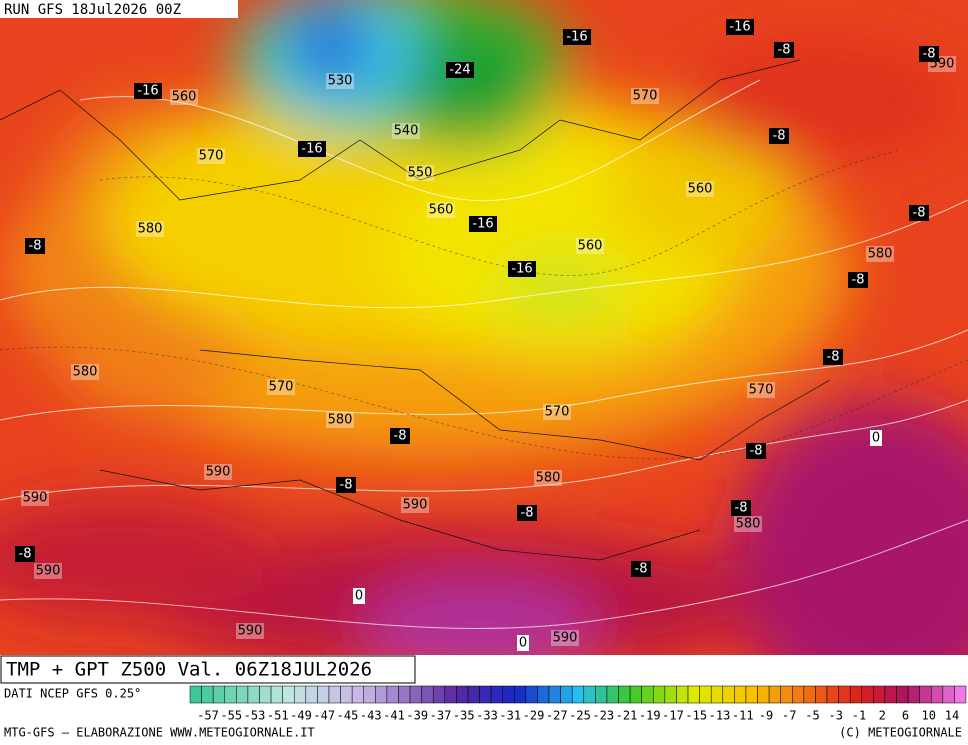 The image size is (968, 745). Describe the element at coordinates (952, 716) in the screenshot. I see `colorbar-label: 14` at that location.